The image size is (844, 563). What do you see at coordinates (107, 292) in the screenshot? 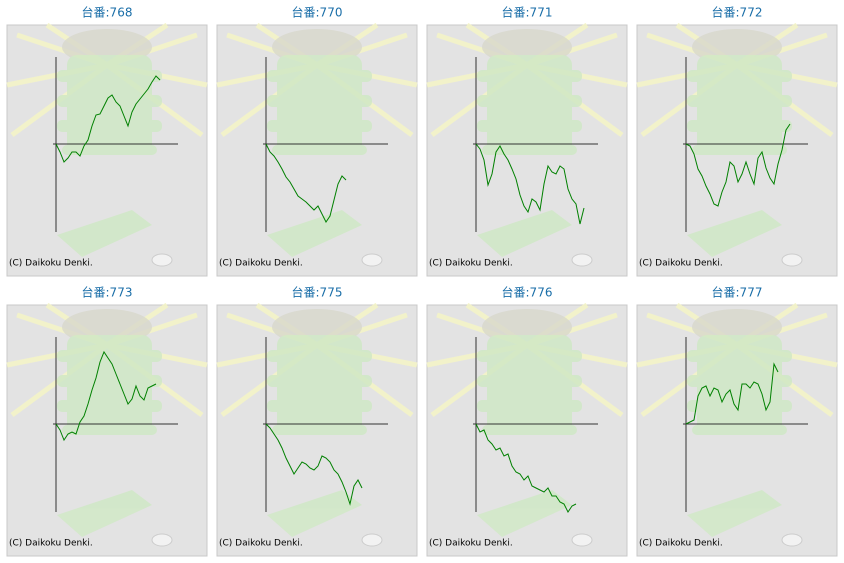
I see `chart-title: 台番:773` at bounding box center [107, 292].